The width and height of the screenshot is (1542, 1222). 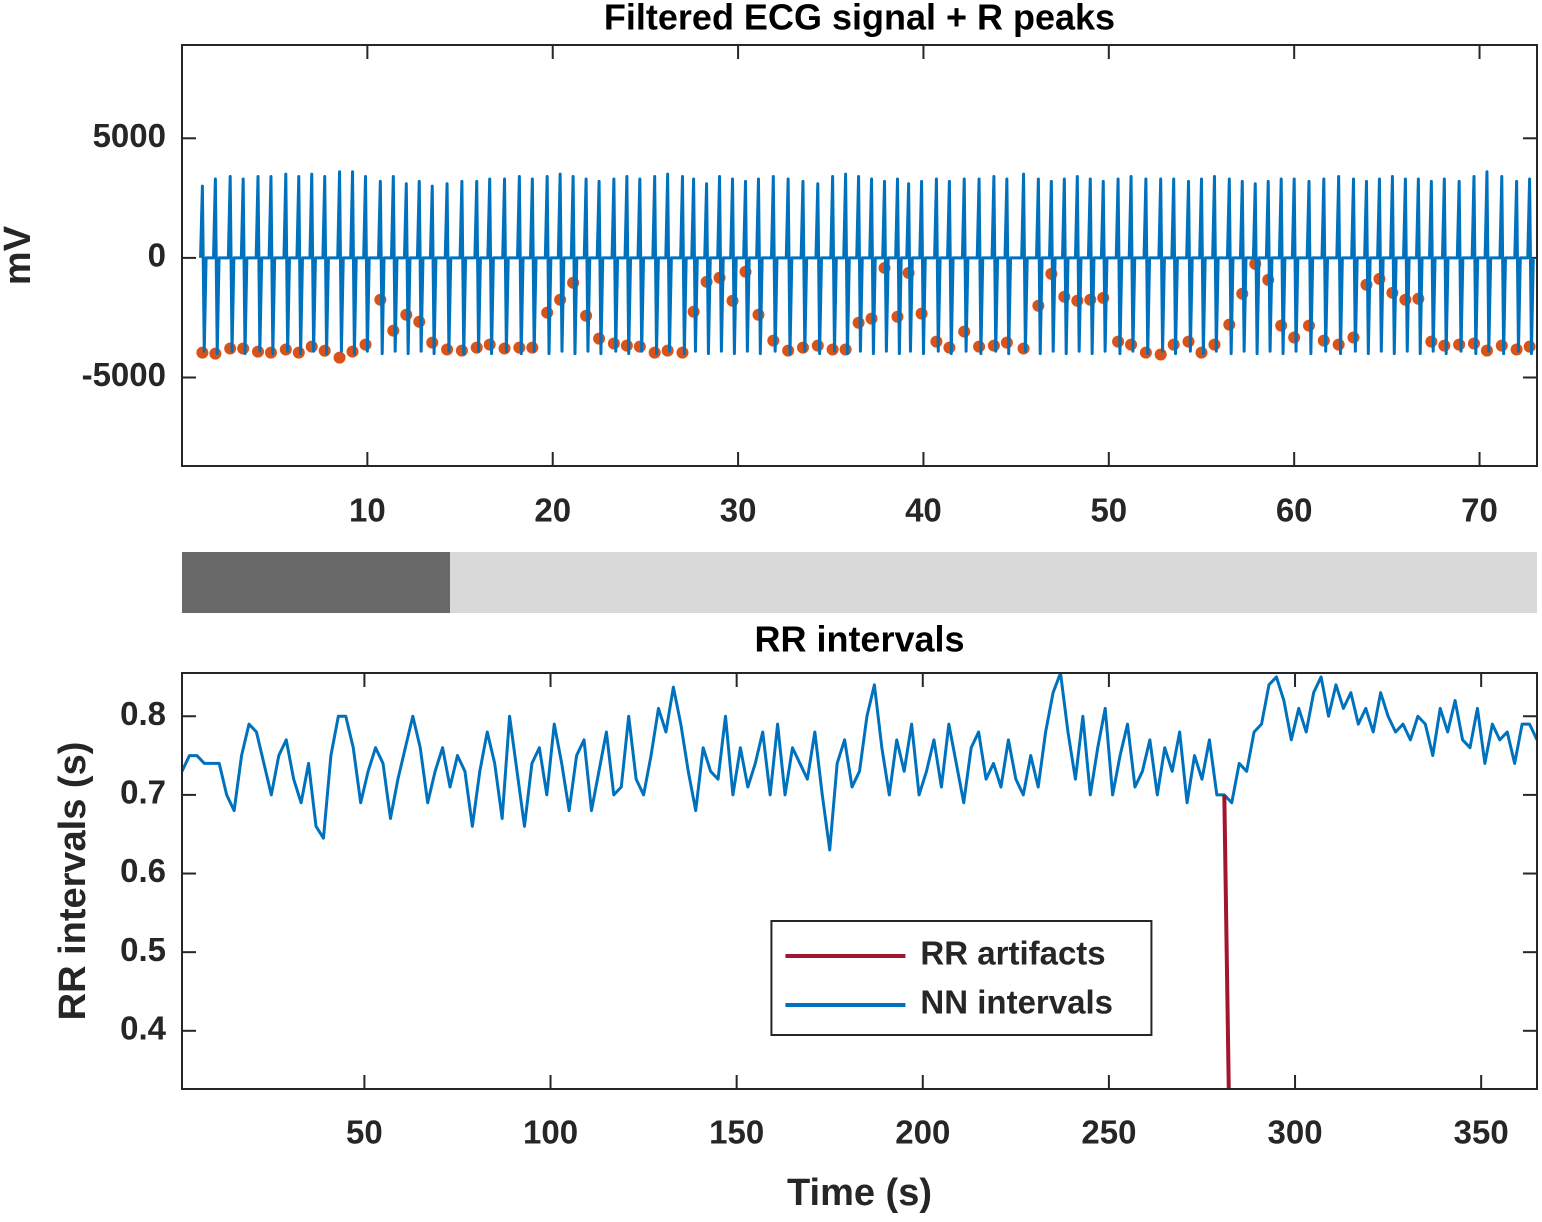 What do you see at coordinates (1108, 1132) in the screenshot?
I see `x-tick-label: 250` at bounding box center [1108, 1132].